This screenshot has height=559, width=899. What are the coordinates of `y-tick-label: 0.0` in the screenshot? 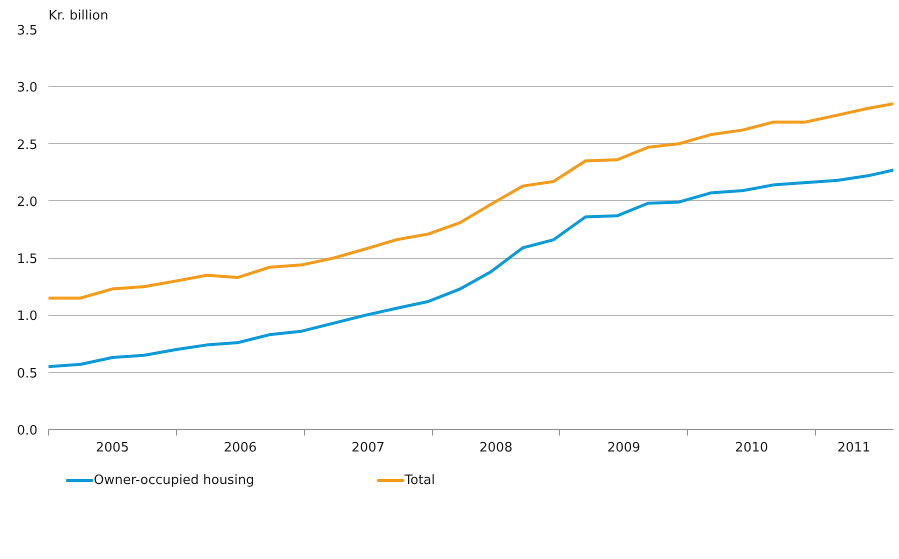 It's located at (27, 431).